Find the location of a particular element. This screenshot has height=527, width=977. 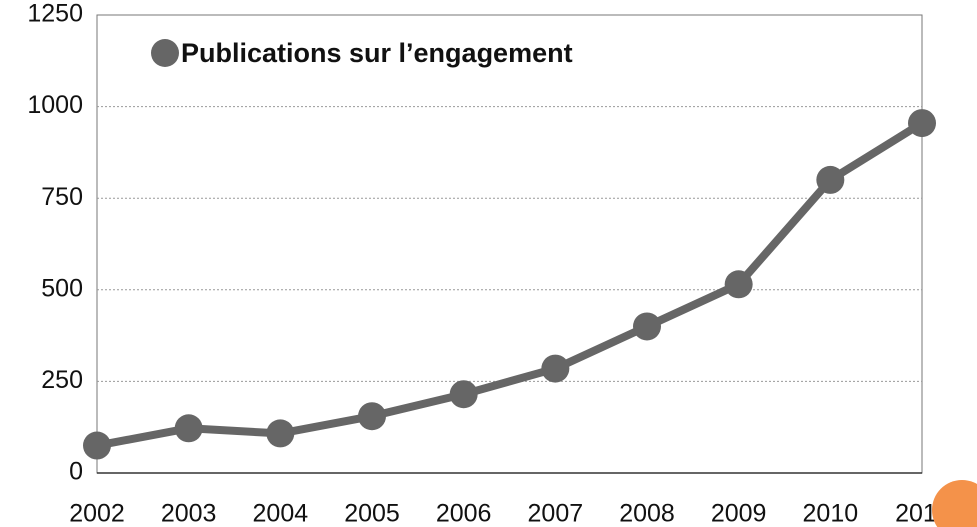

x-tick-label: 2005 is located at coordinates (372, 513).